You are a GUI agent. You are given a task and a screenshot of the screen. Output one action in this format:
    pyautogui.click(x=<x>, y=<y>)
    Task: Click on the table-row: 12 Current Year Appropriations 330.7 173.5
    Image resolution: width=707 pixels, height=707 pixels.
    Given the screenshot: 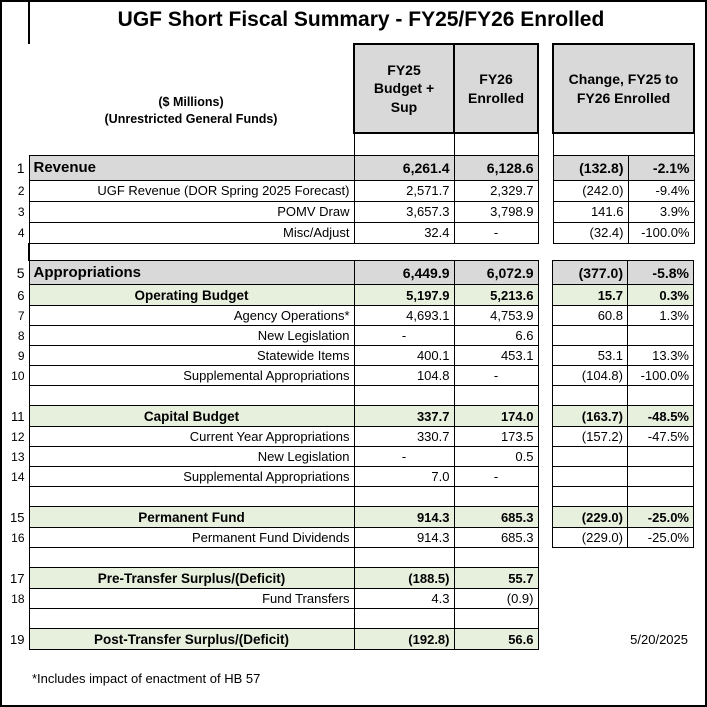 What is the action you would take?
    pyautogui.click(x=270, y=436)
    